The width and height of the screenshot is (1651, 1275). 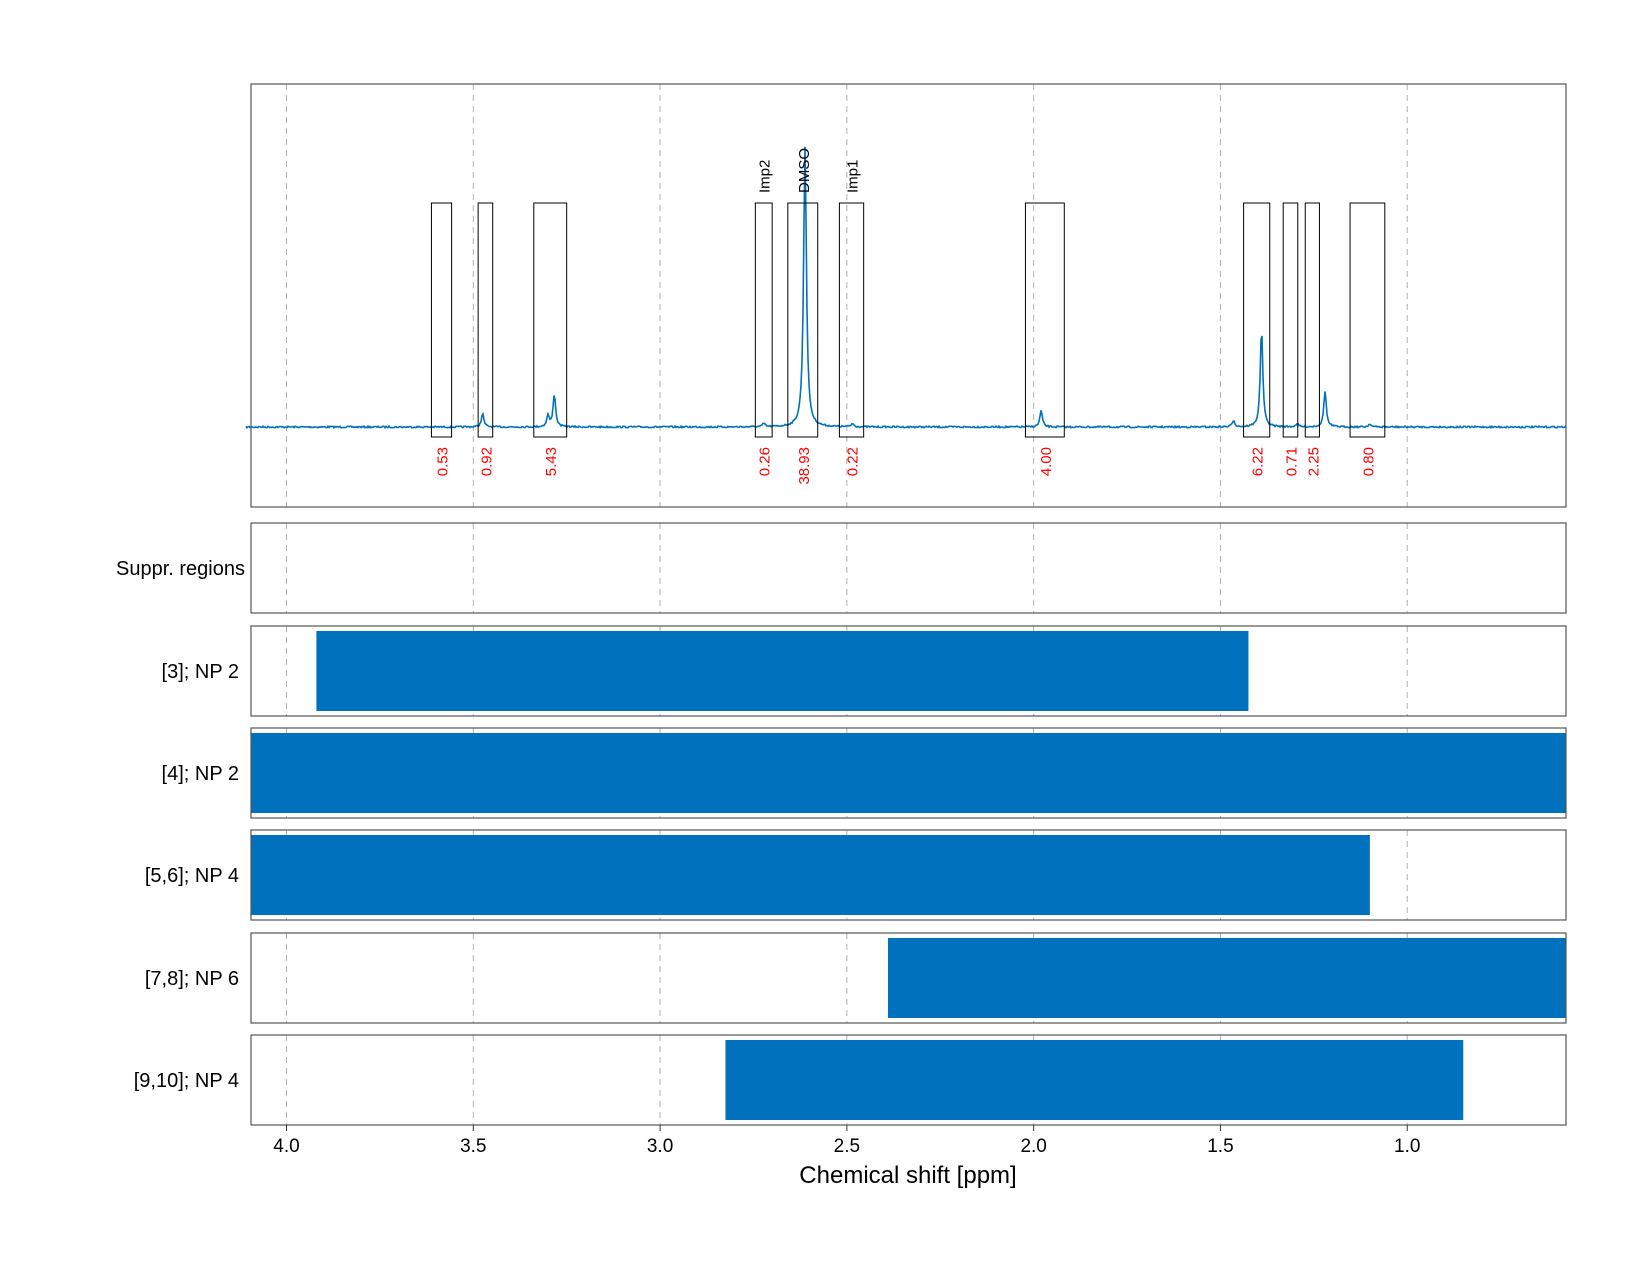 What do you see at coordinates (1313, 461) in the screenshot?
I see `integral-value: 2.25` at bounding box center [1313, 461].